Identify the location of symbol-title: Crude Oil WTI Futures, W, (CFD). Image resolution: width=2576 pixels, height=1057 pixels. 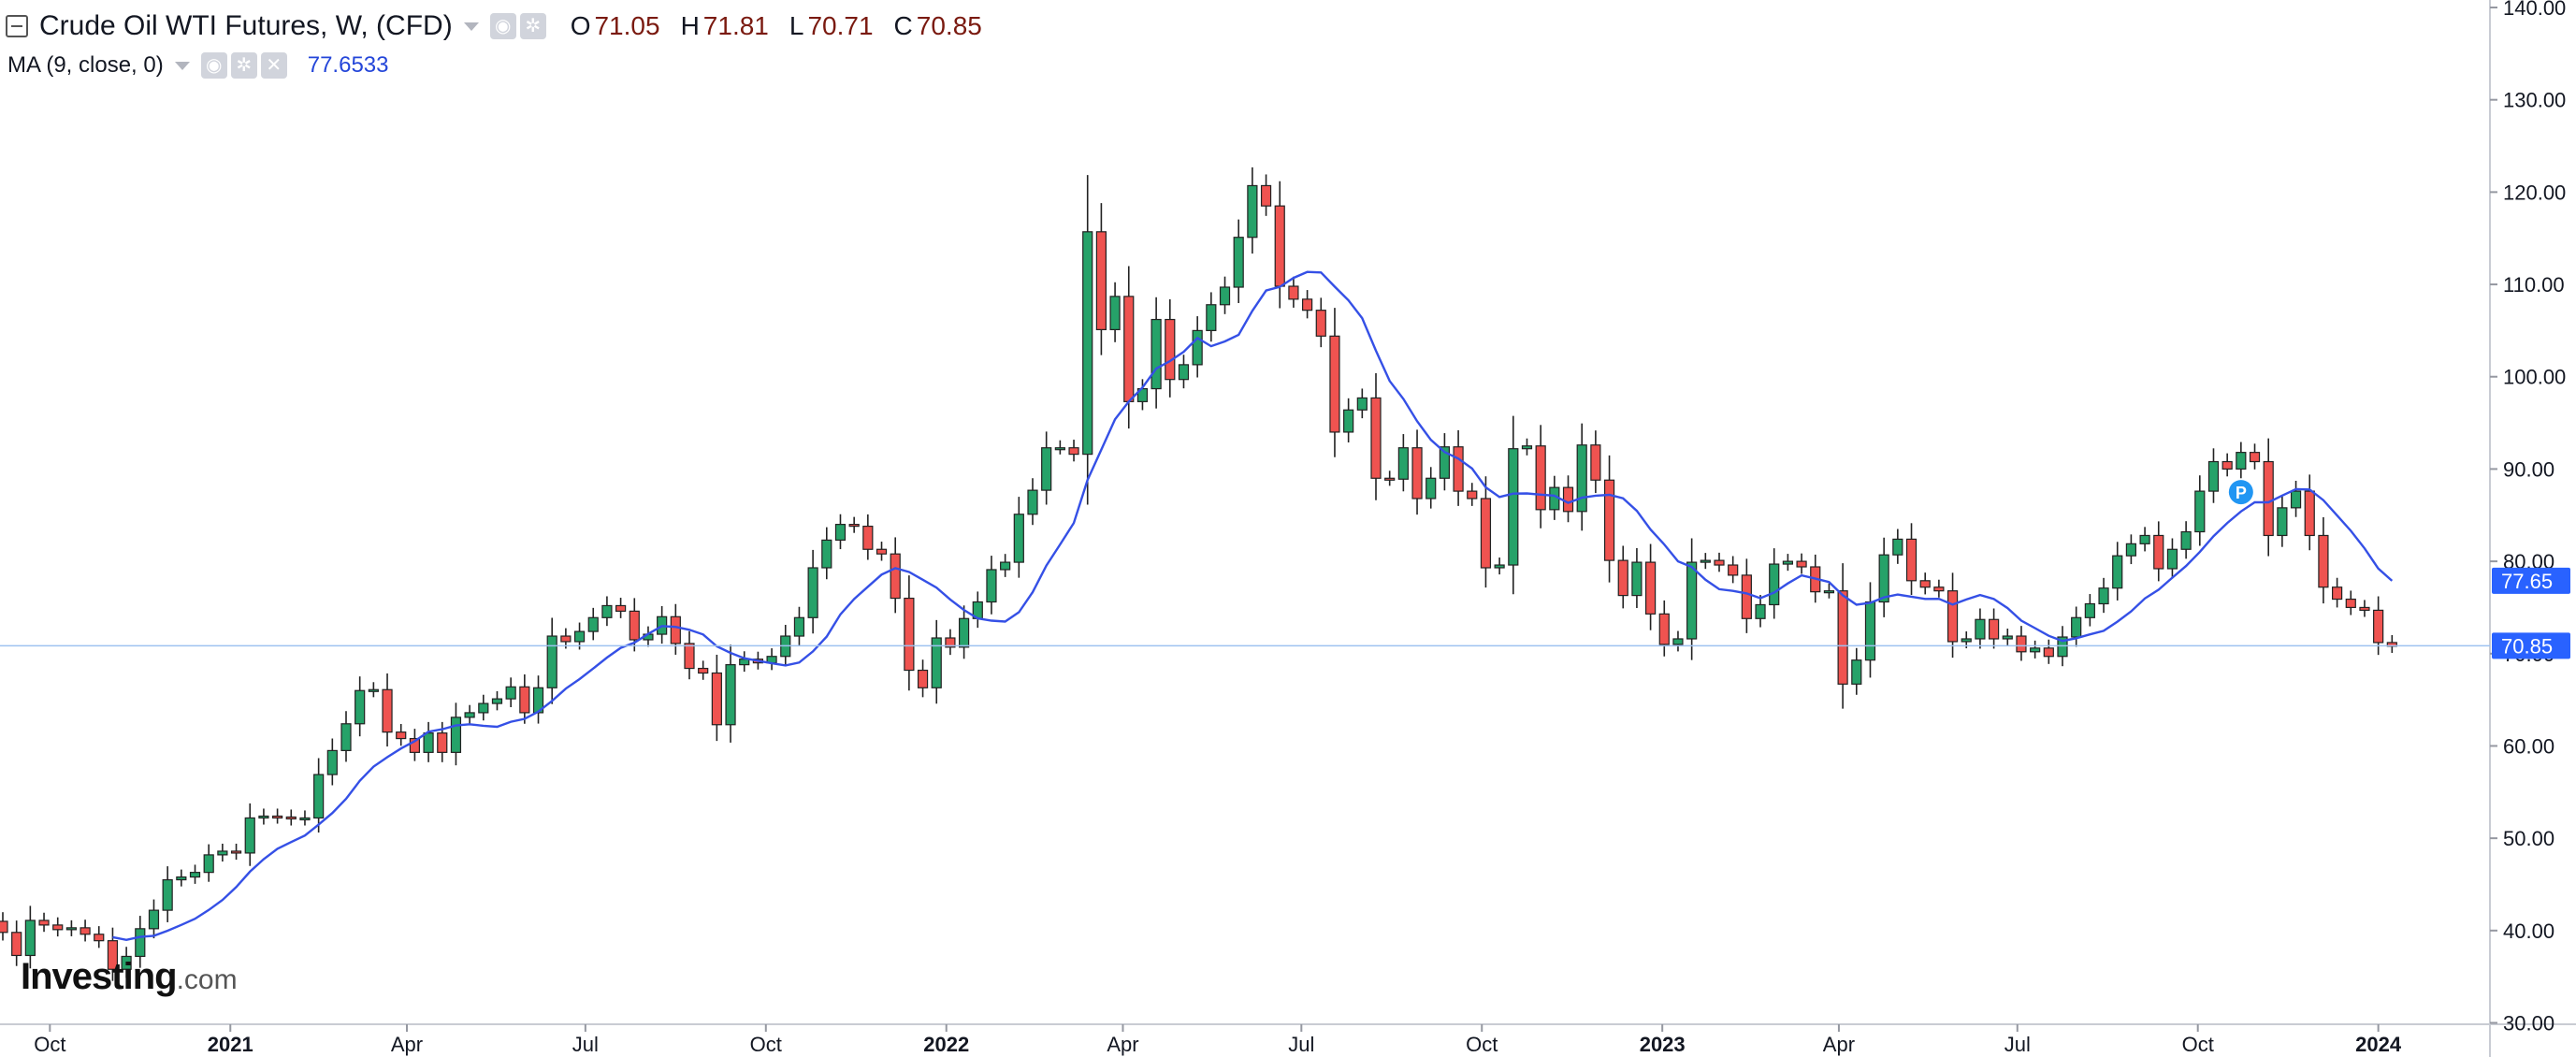
(246, 25).